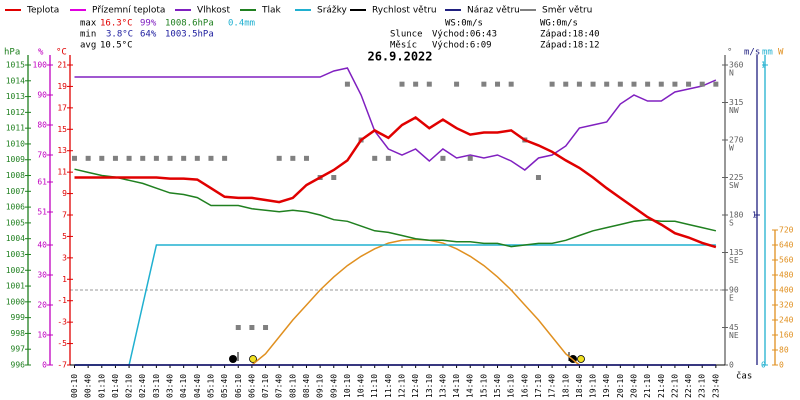  Describe the element at coordinates (15, 286) in the screenshot. I see `y-tick-label: 1001` at that location.